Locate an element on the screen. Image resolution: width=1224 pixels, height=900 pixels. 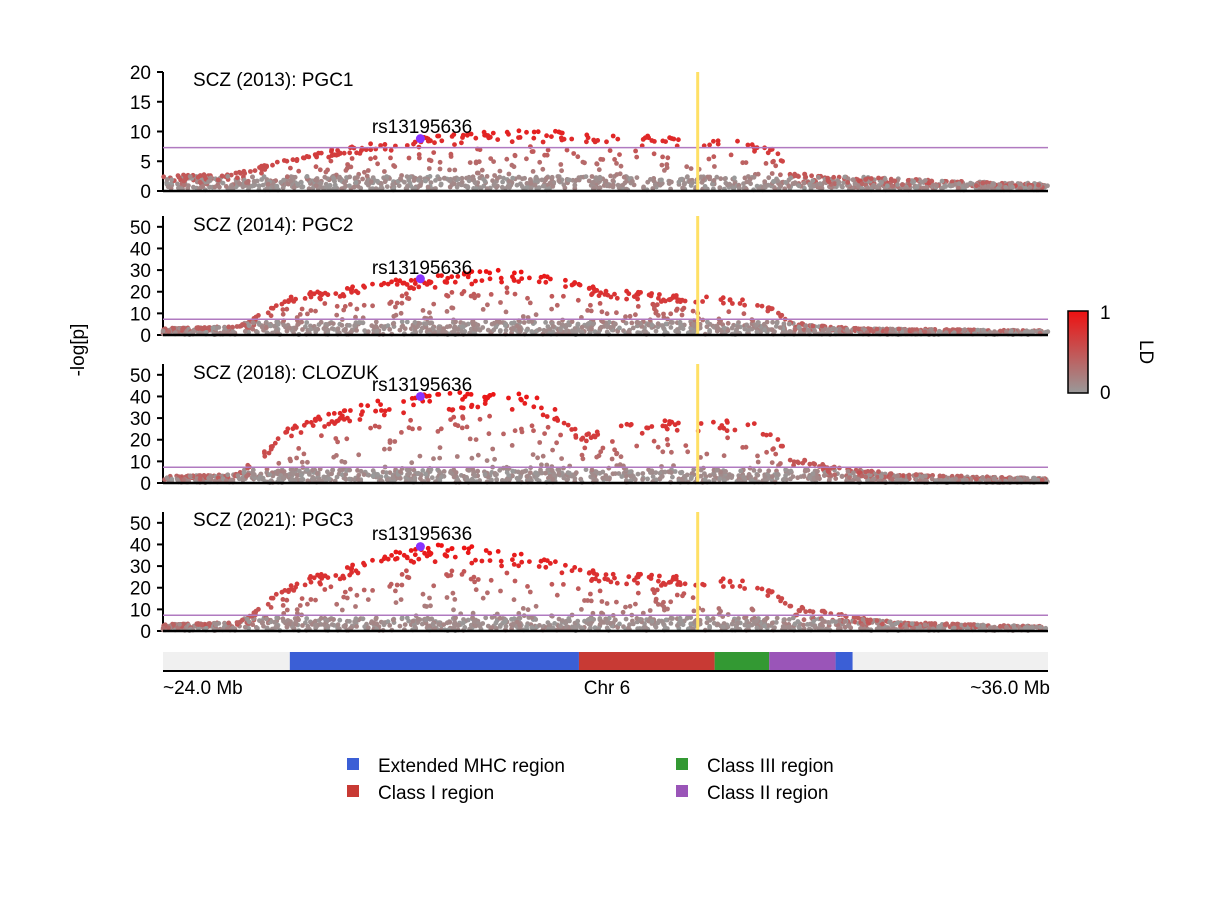
snp-points is located at coordinates (605, 160).